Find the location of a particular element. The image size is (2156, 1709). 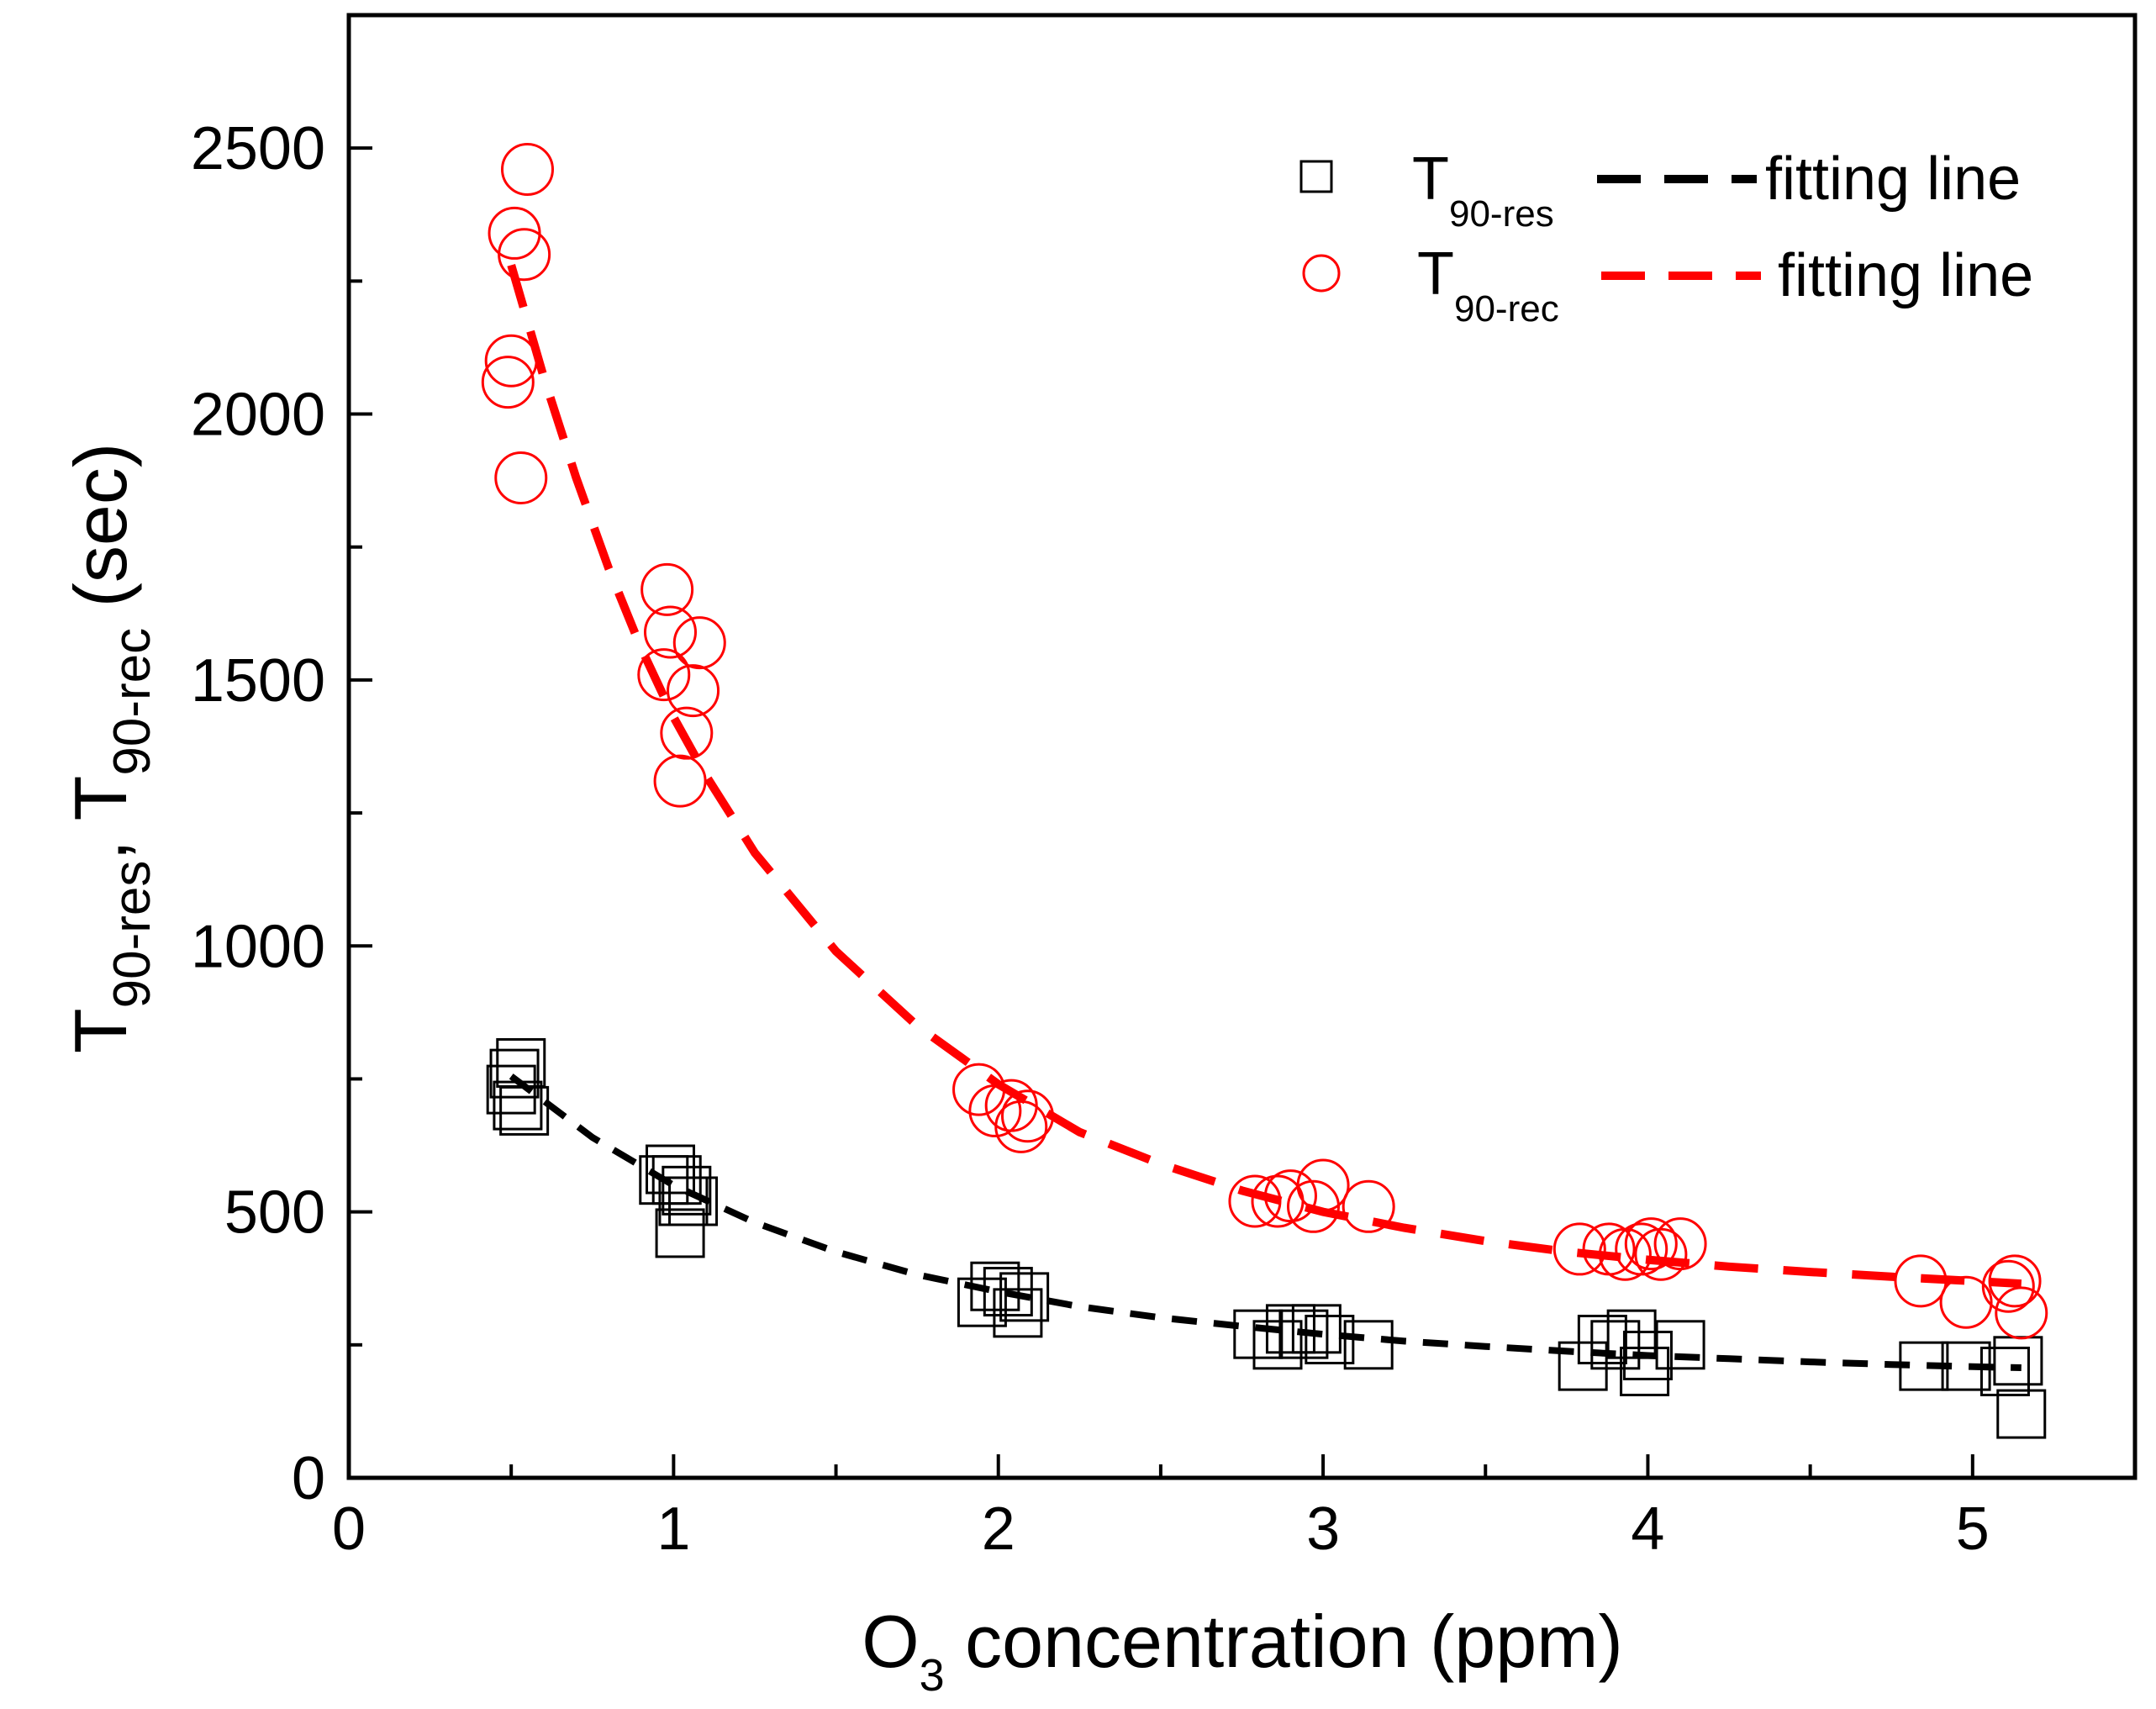

y-tick-label: 1500 is located at coordinates (258, 681).